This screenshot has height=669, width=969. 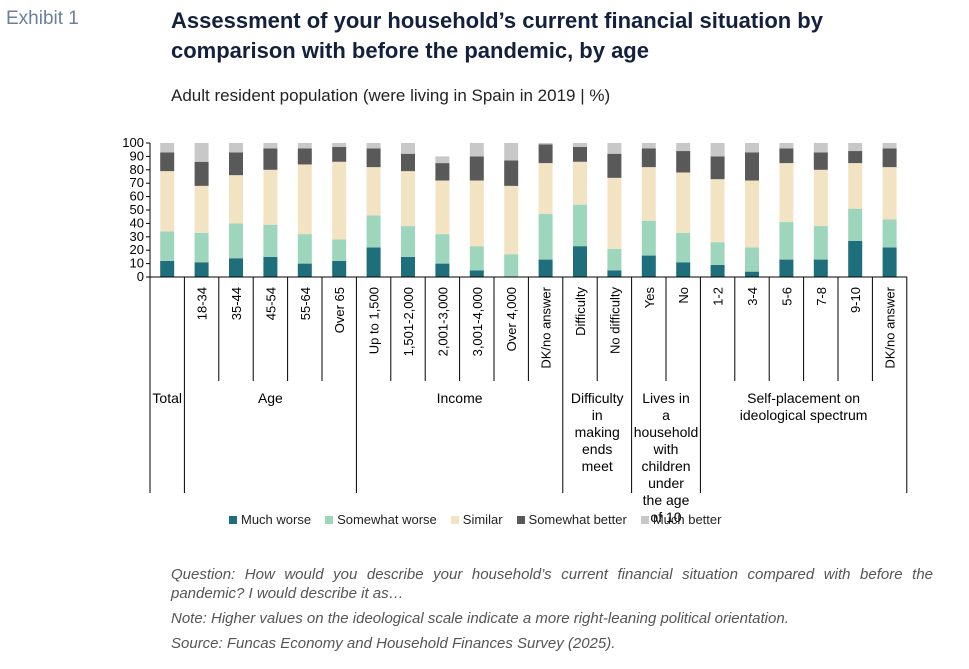 What do you see at coordinates (137, 196) in the screenshot?
I see `y-tick-label: 60` at bounding box center [137, 196].